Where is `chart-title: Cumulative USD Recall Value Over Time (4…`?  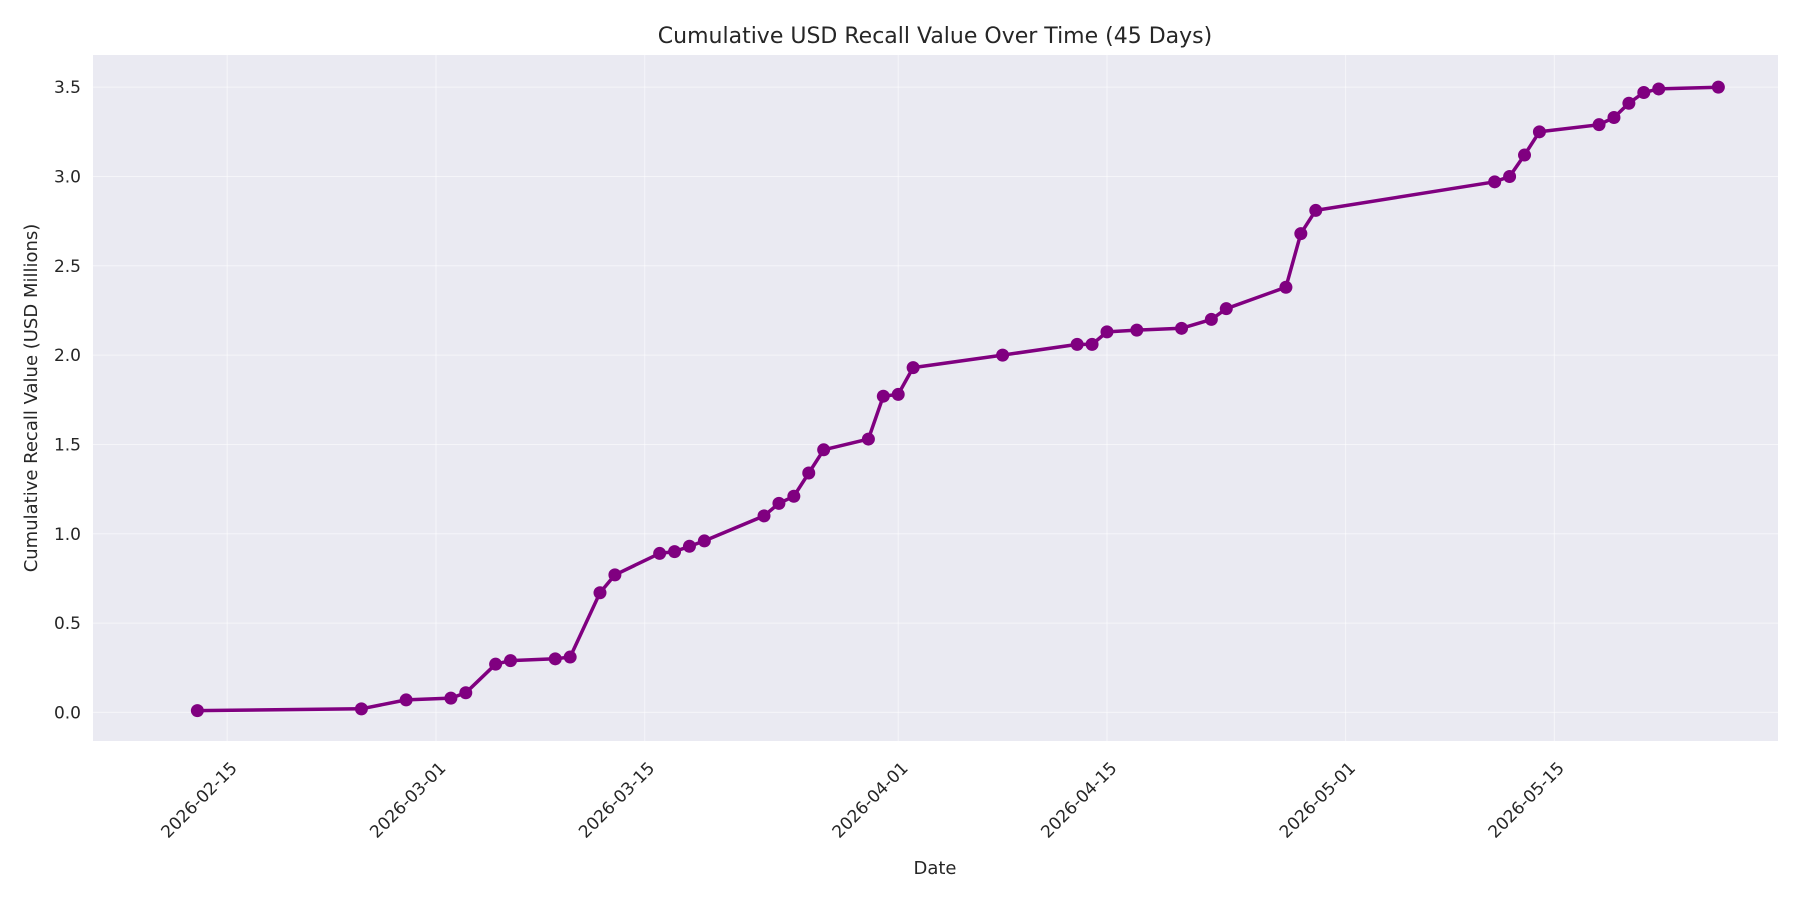
chart-title: Cumulative USD Recall Value Over Time (4… is located at coordinates (935, 36).